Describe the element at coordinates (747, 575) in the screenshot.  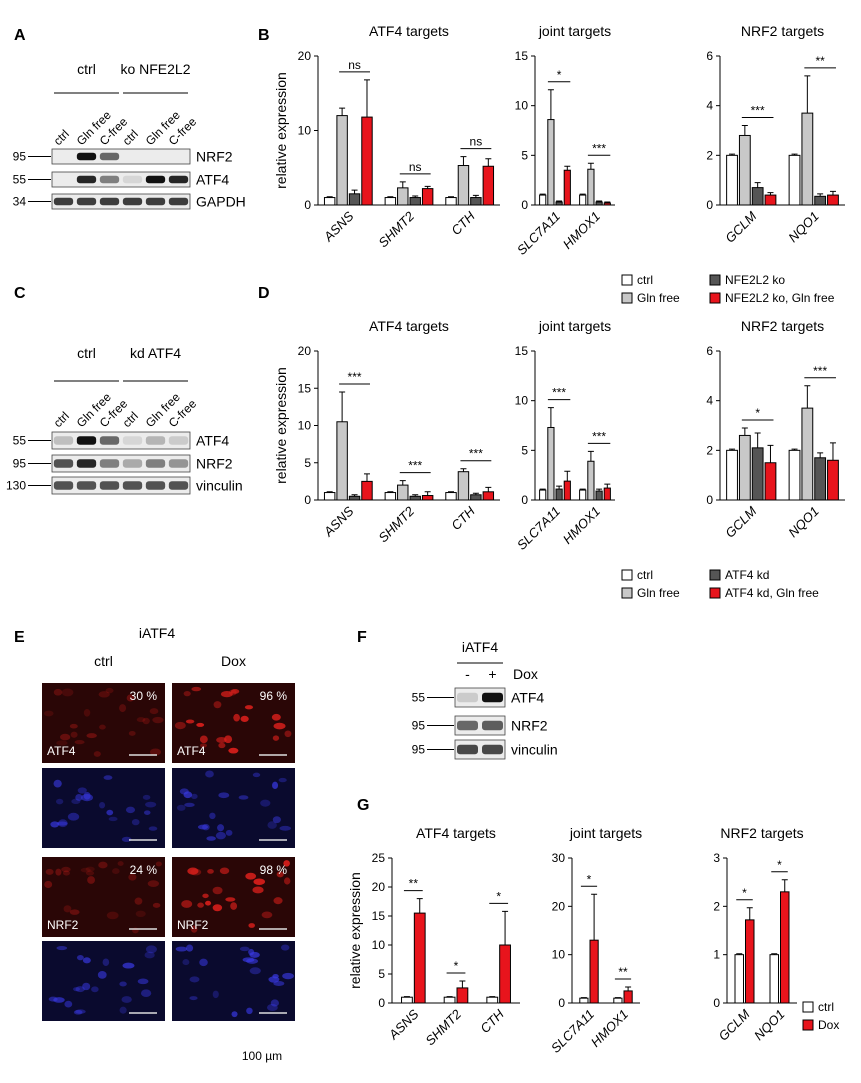
I see `legend-label: ATF4 kd` at that location.